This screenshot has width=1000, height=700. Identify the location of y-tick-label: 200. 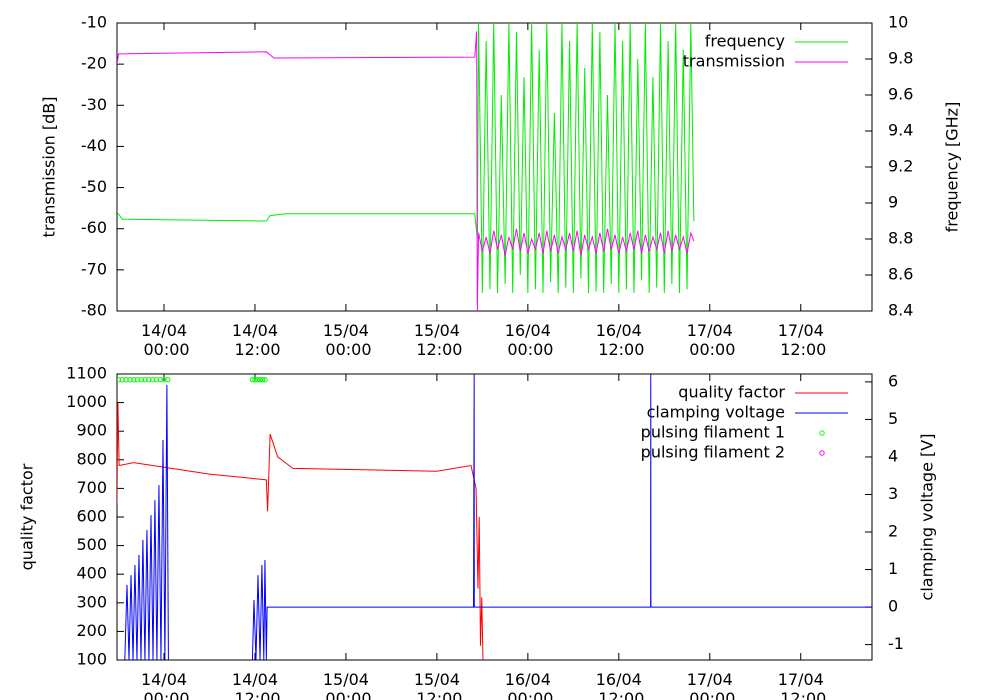
(91, 630).